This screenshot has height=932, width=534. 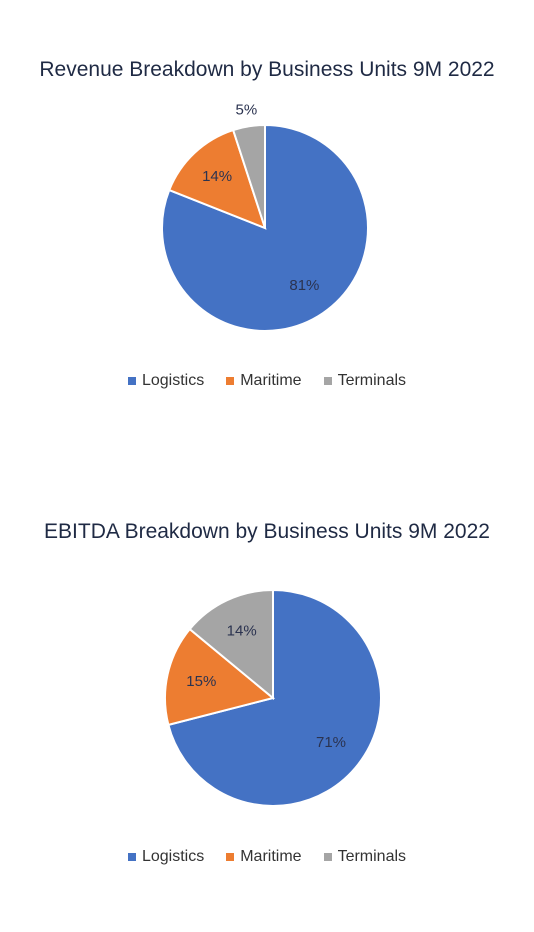 I want to click on pie-slice-logistics, so click(x=274, y=697).